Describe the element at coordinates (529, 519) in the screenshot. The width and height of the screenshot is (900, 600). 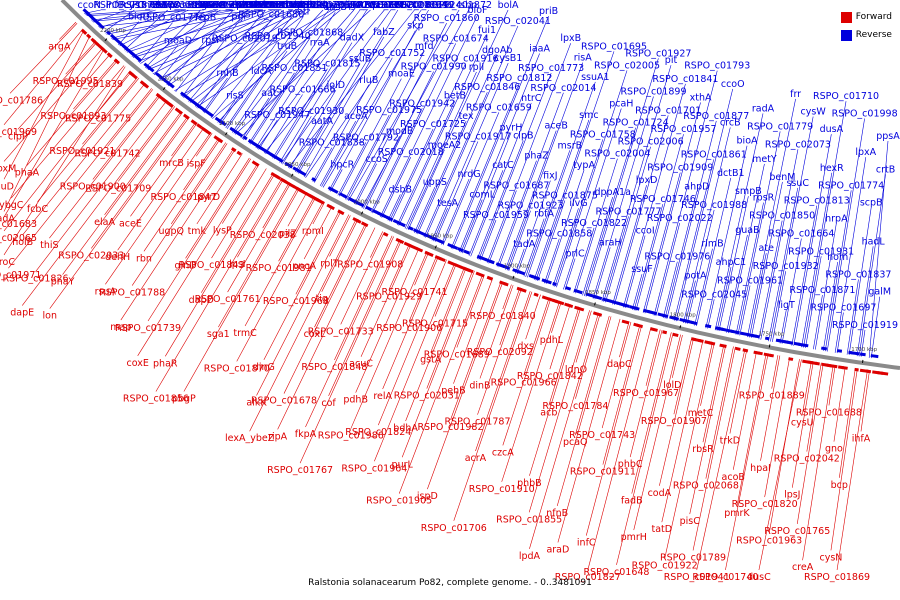
I see `forward-gene-label: RSPO_c01855` at that location.